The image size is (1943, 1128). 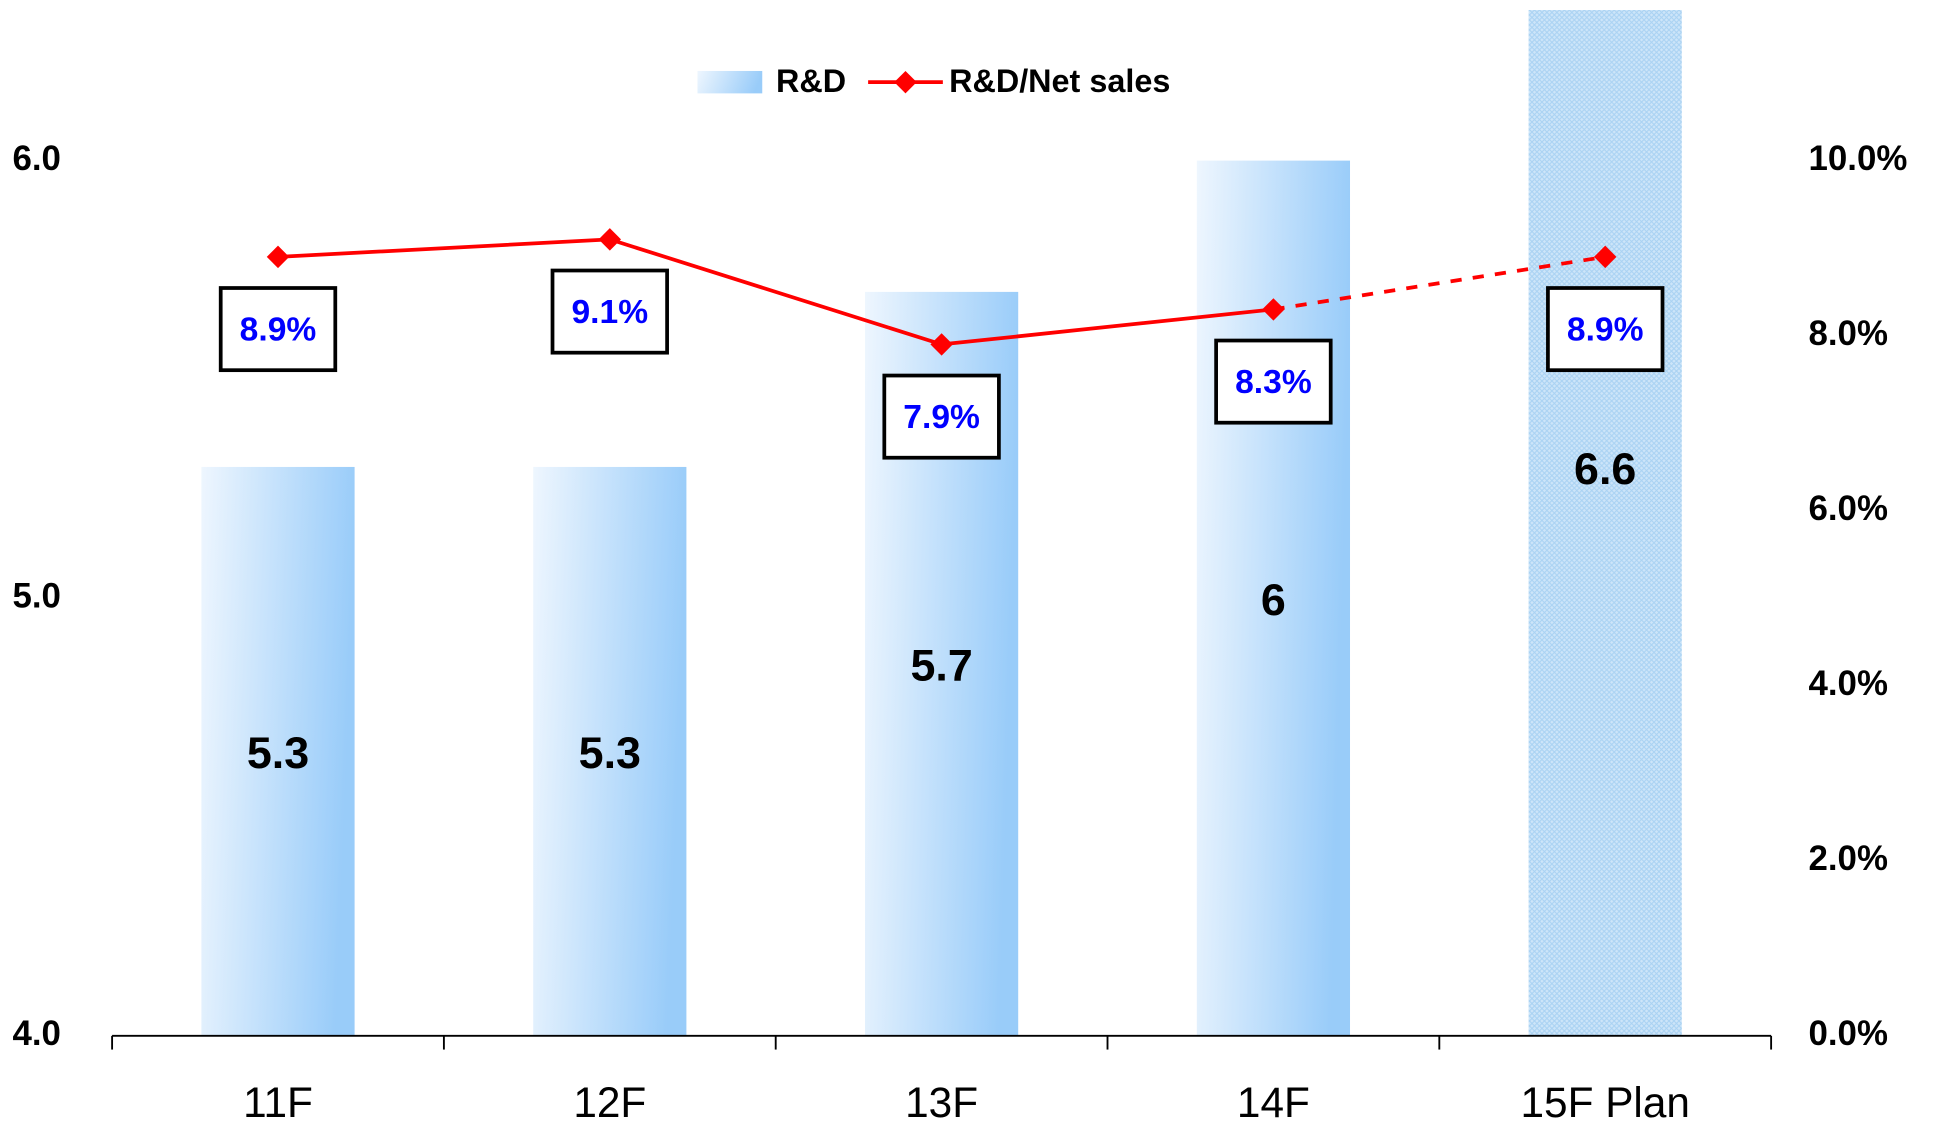 I want to click on y2-tick-label: 4.0%, so click(x=1847, y=683).